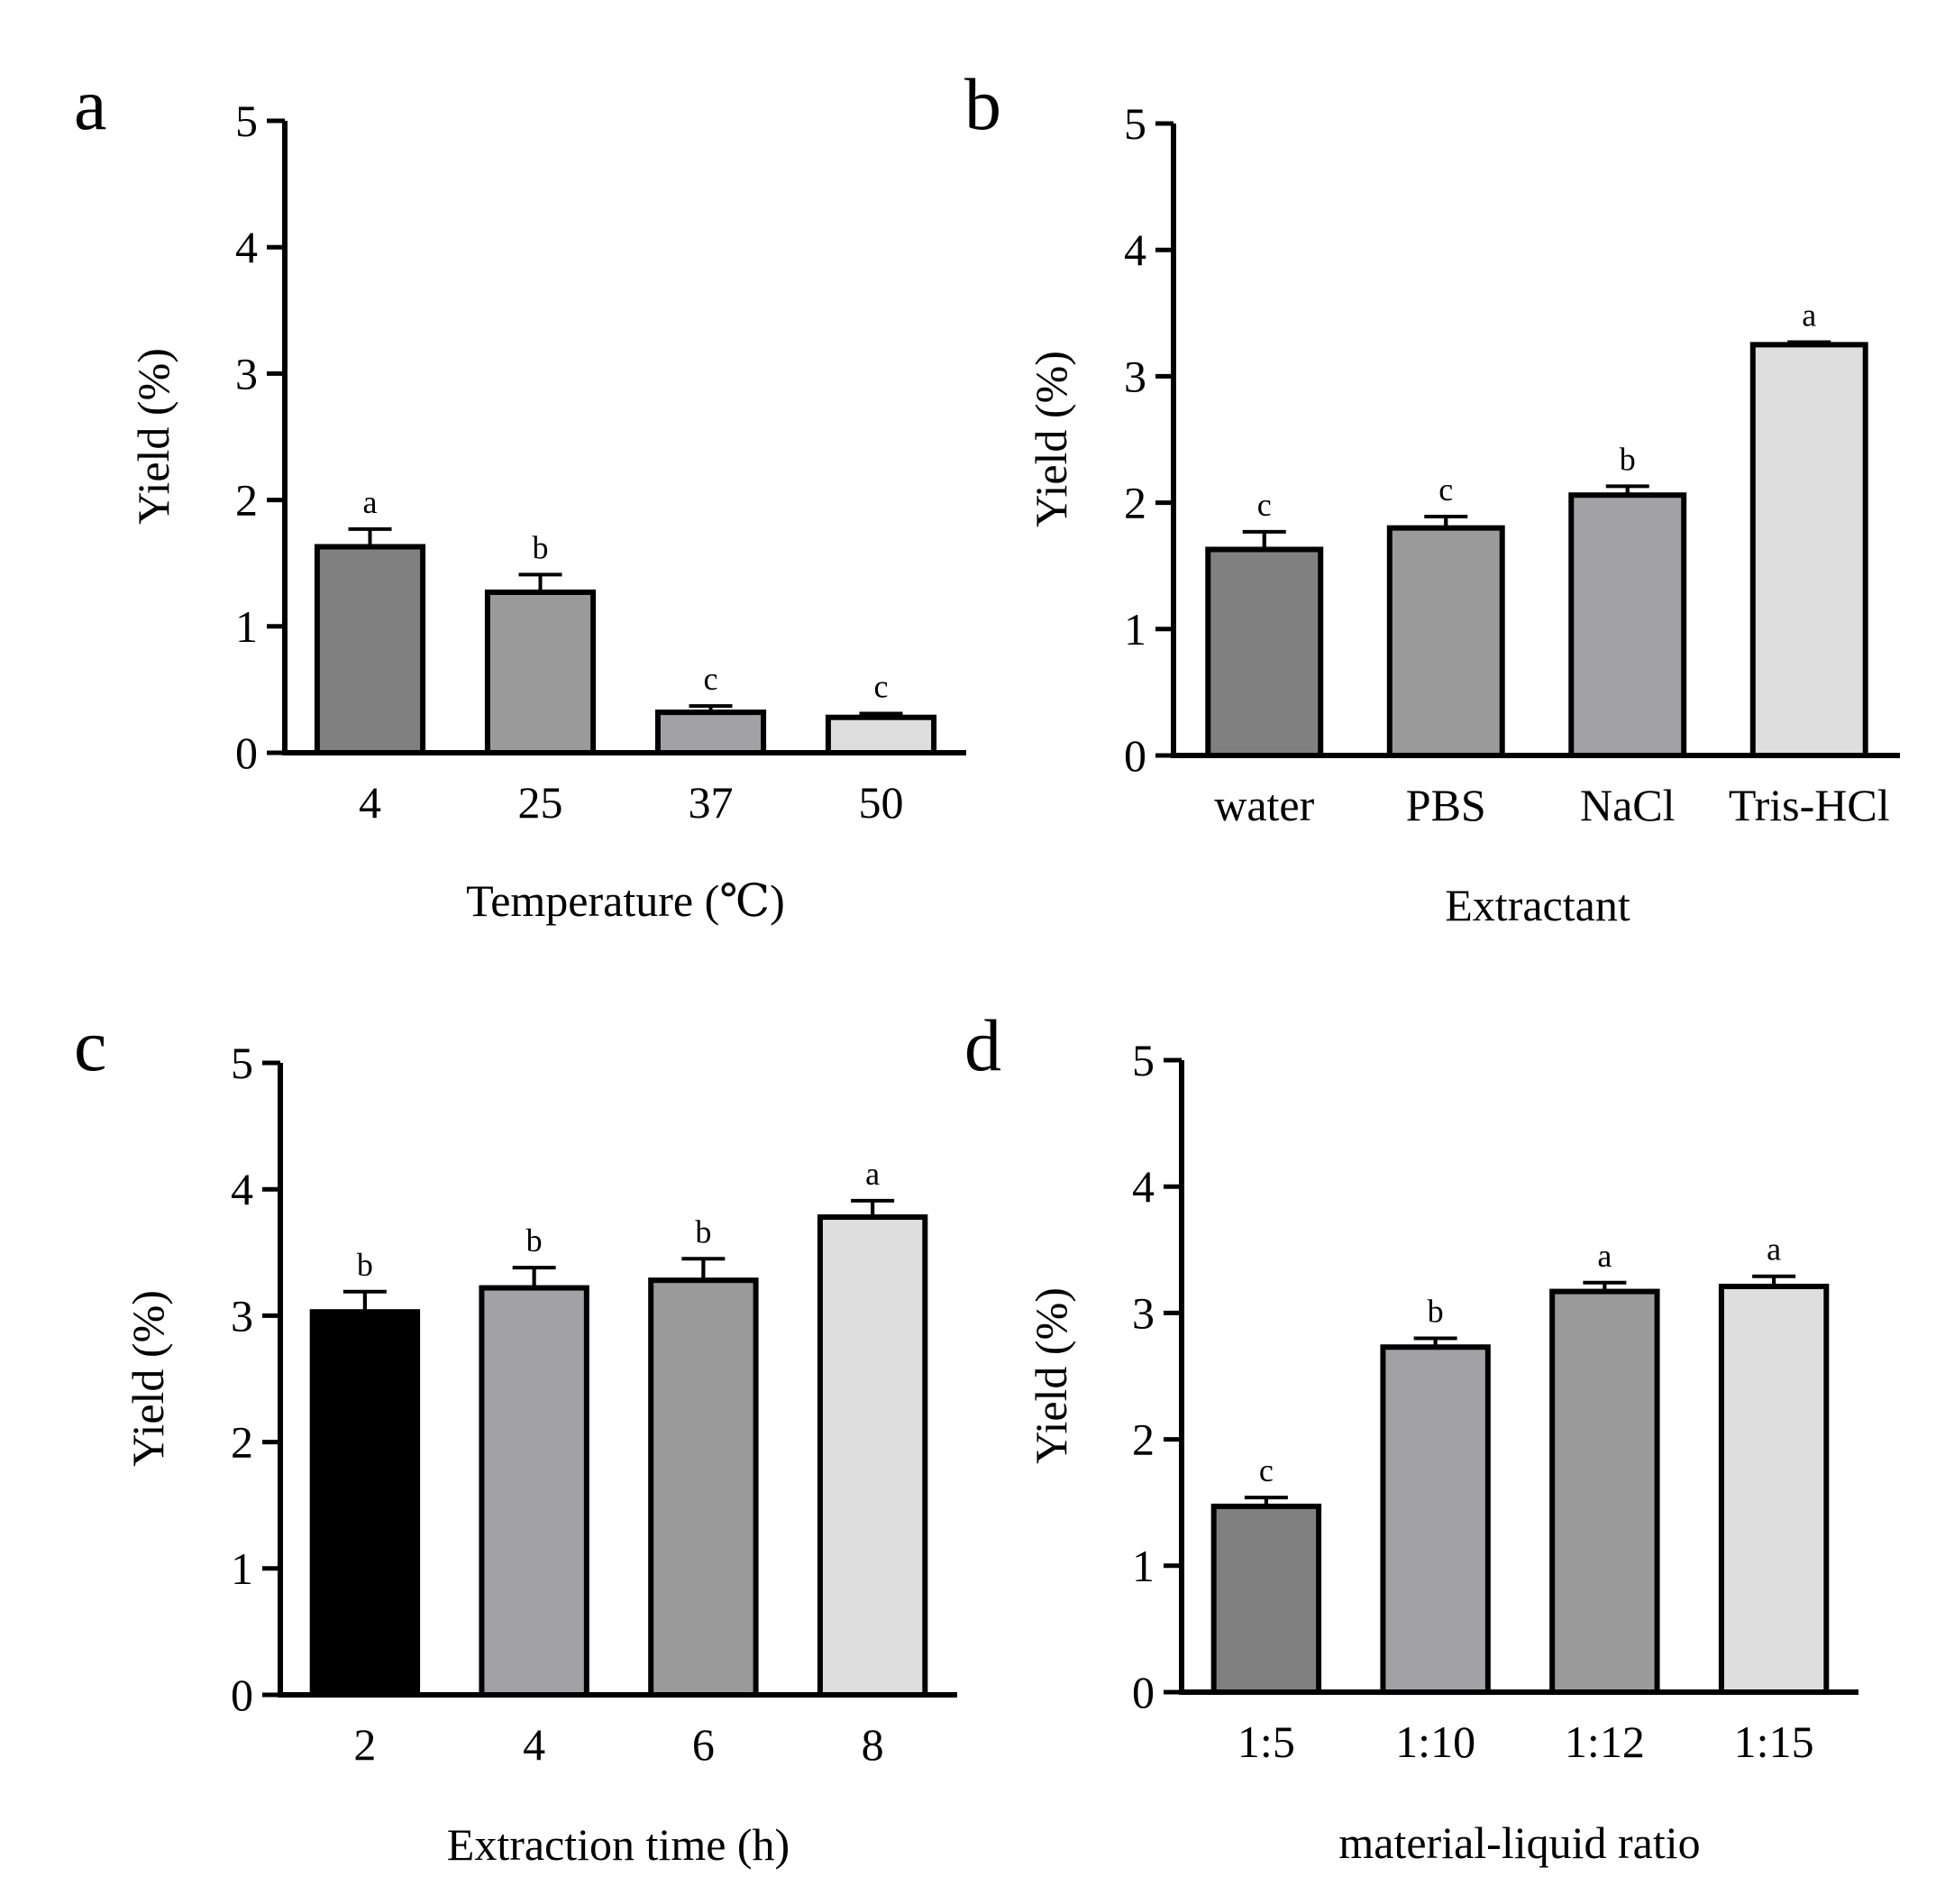 Image resolution: width=1936 pixels, height=1904 pixels. I want to click on panel-label-c: c, so click(90, 1045).